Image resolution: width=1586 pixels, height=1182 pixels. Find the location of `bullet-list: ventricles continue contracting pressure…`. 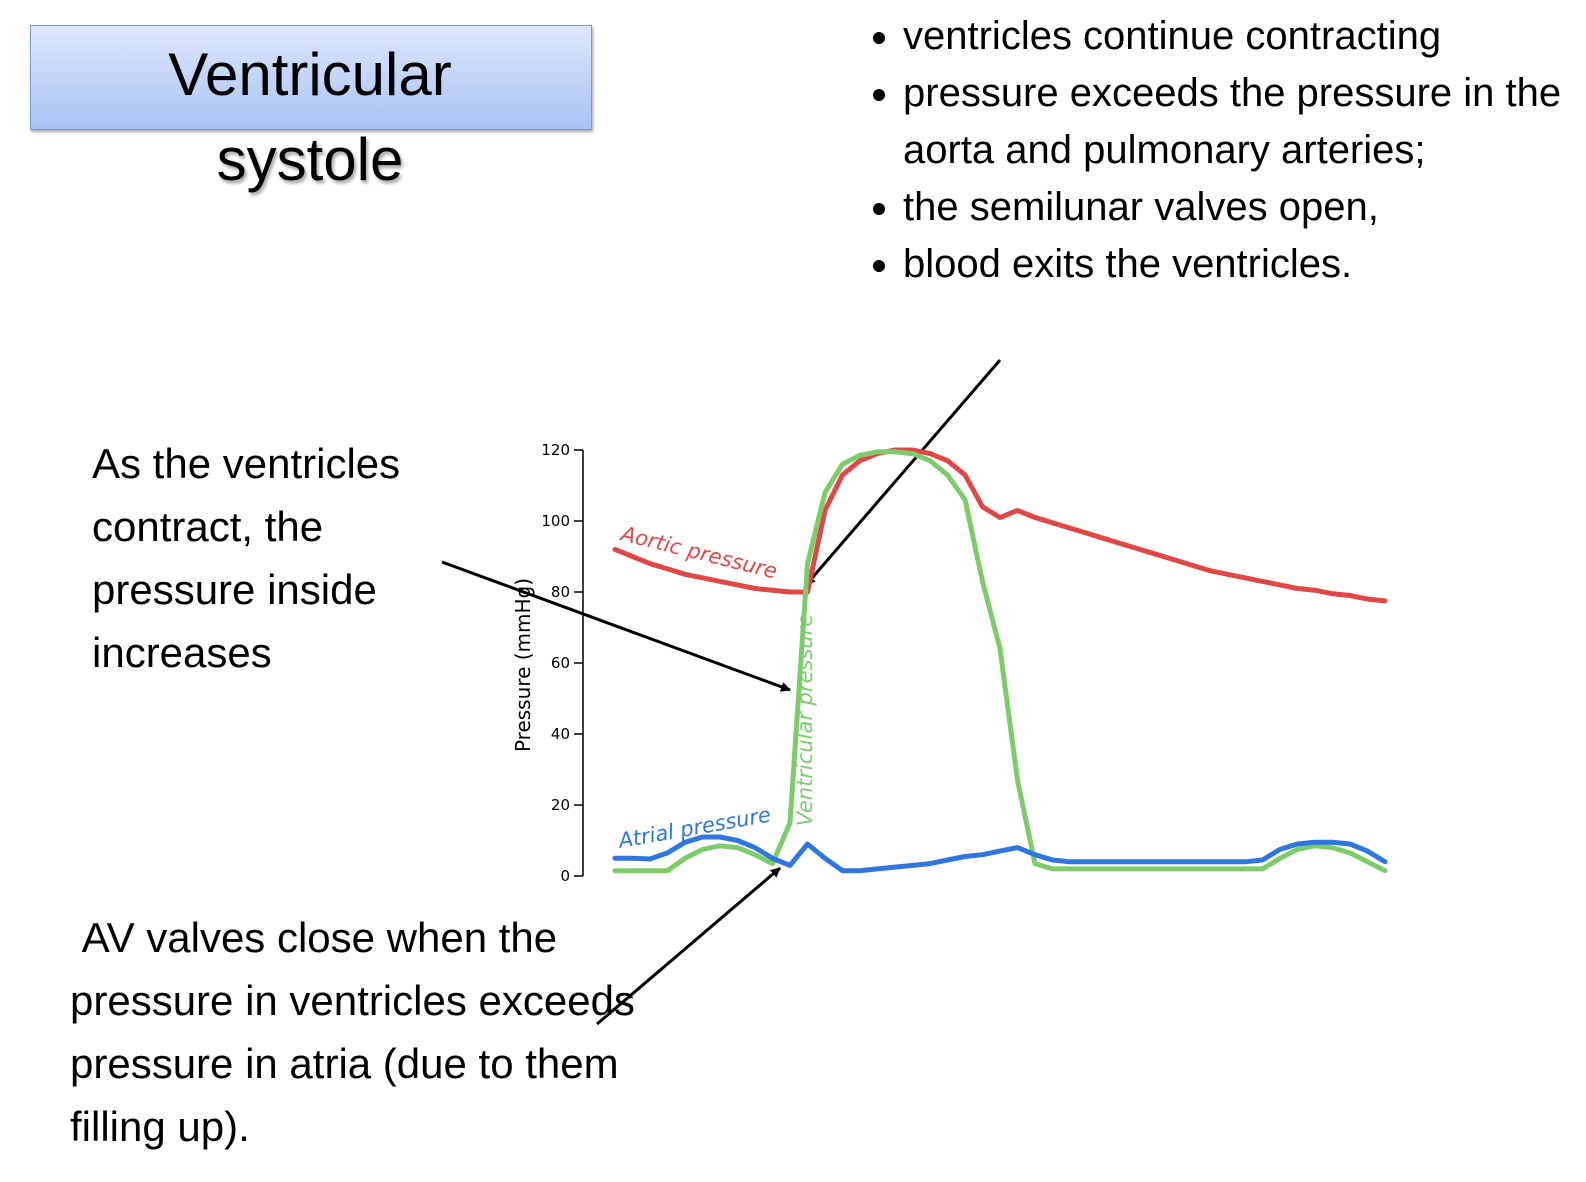

bullet-list: ventricles continue contracting pressure… is located at coordinates (1210, 150).